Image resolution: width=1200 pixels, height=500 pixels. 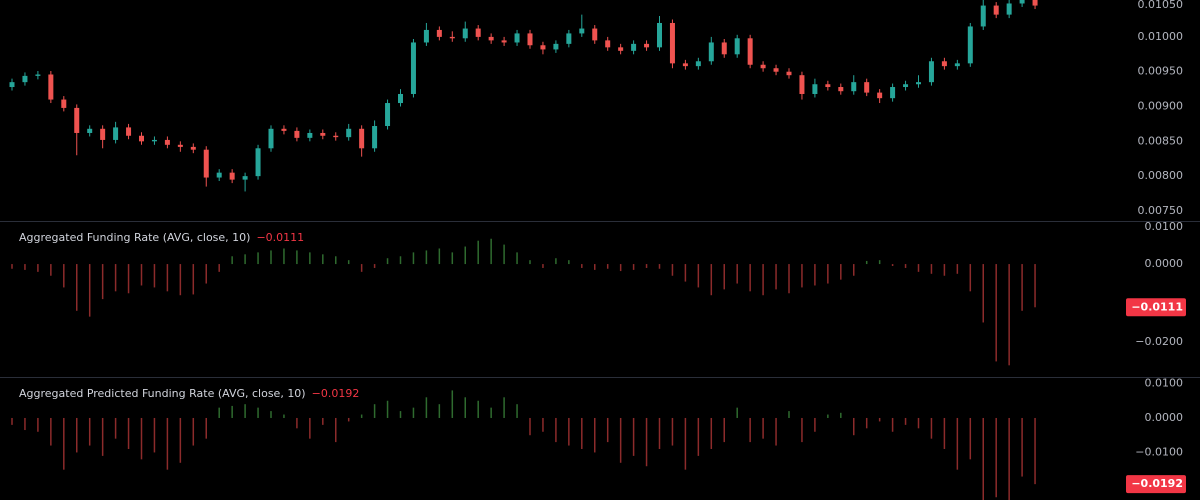 What do you see at coordinates (1161, 210) in the screenshot?
I see `y-tick-label: 0.00750` at bounding box center [1161, 210].